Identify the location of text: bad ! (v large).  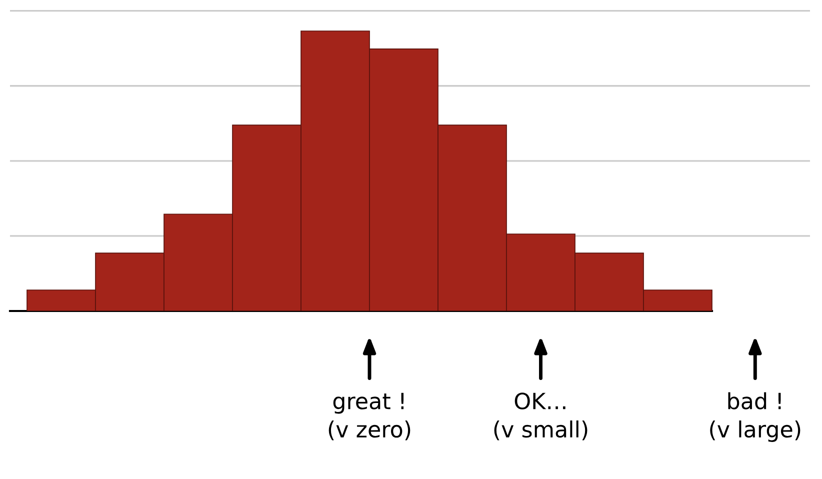
(755, 417).